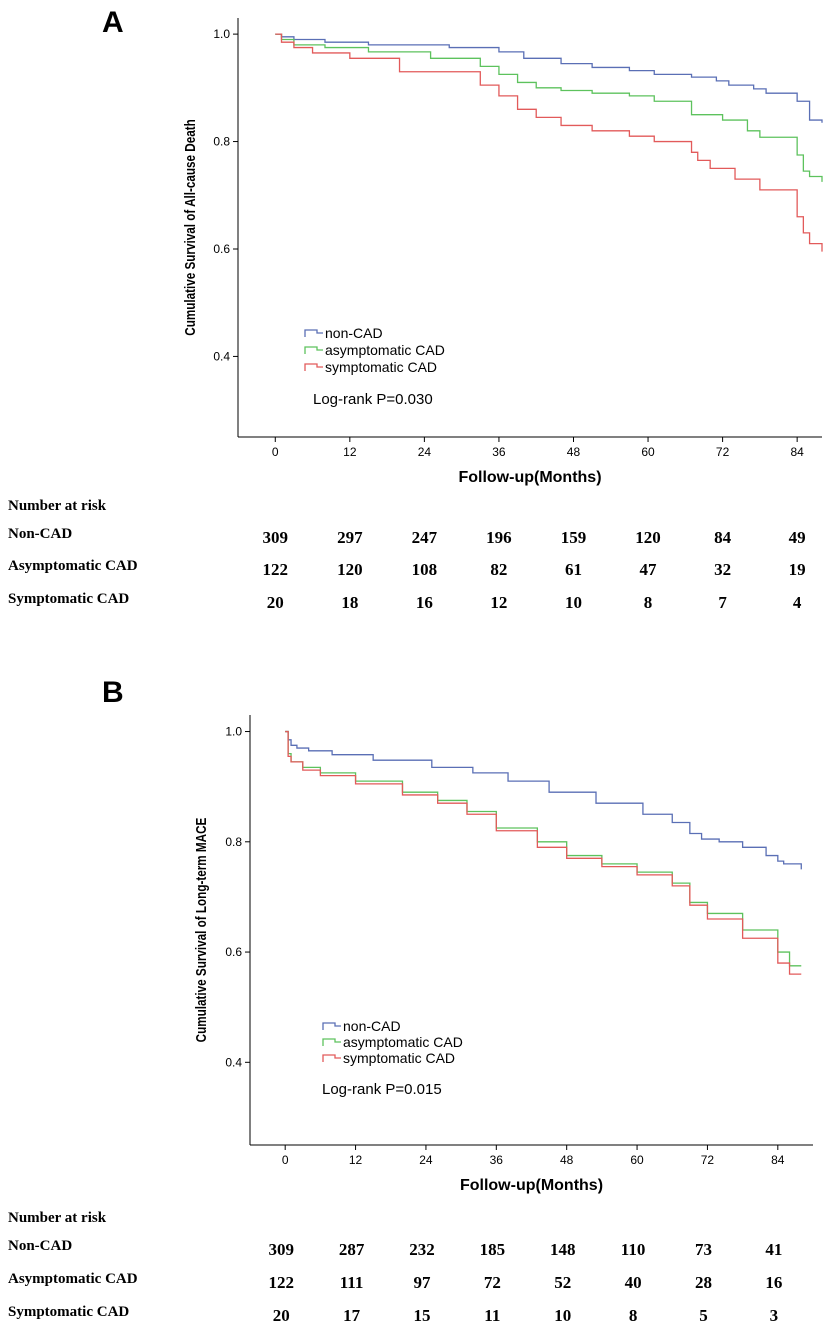 Image resolution: width=827 pixels, height=1331 pixels. I want to click on risk-value: 10, so click(573, 602).